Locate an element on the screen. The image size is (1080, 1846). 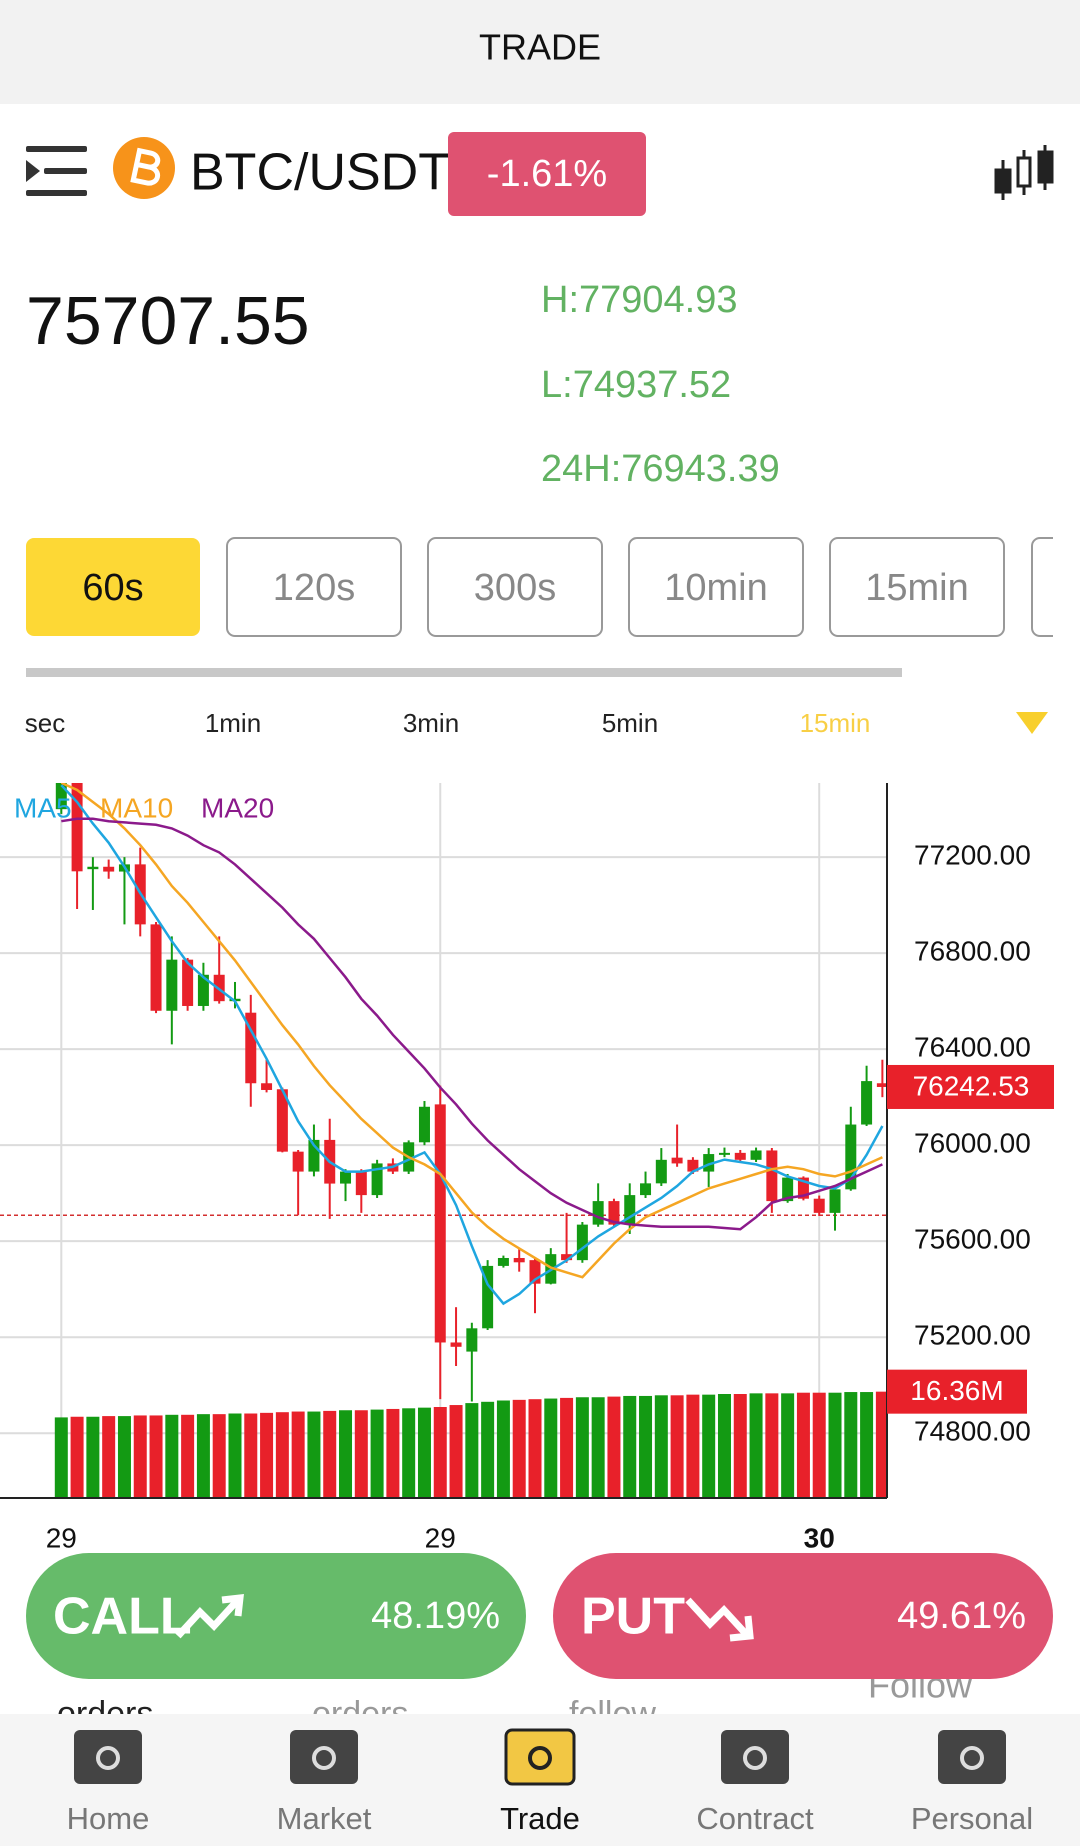
put-button is located at coordinates (803, 1616).